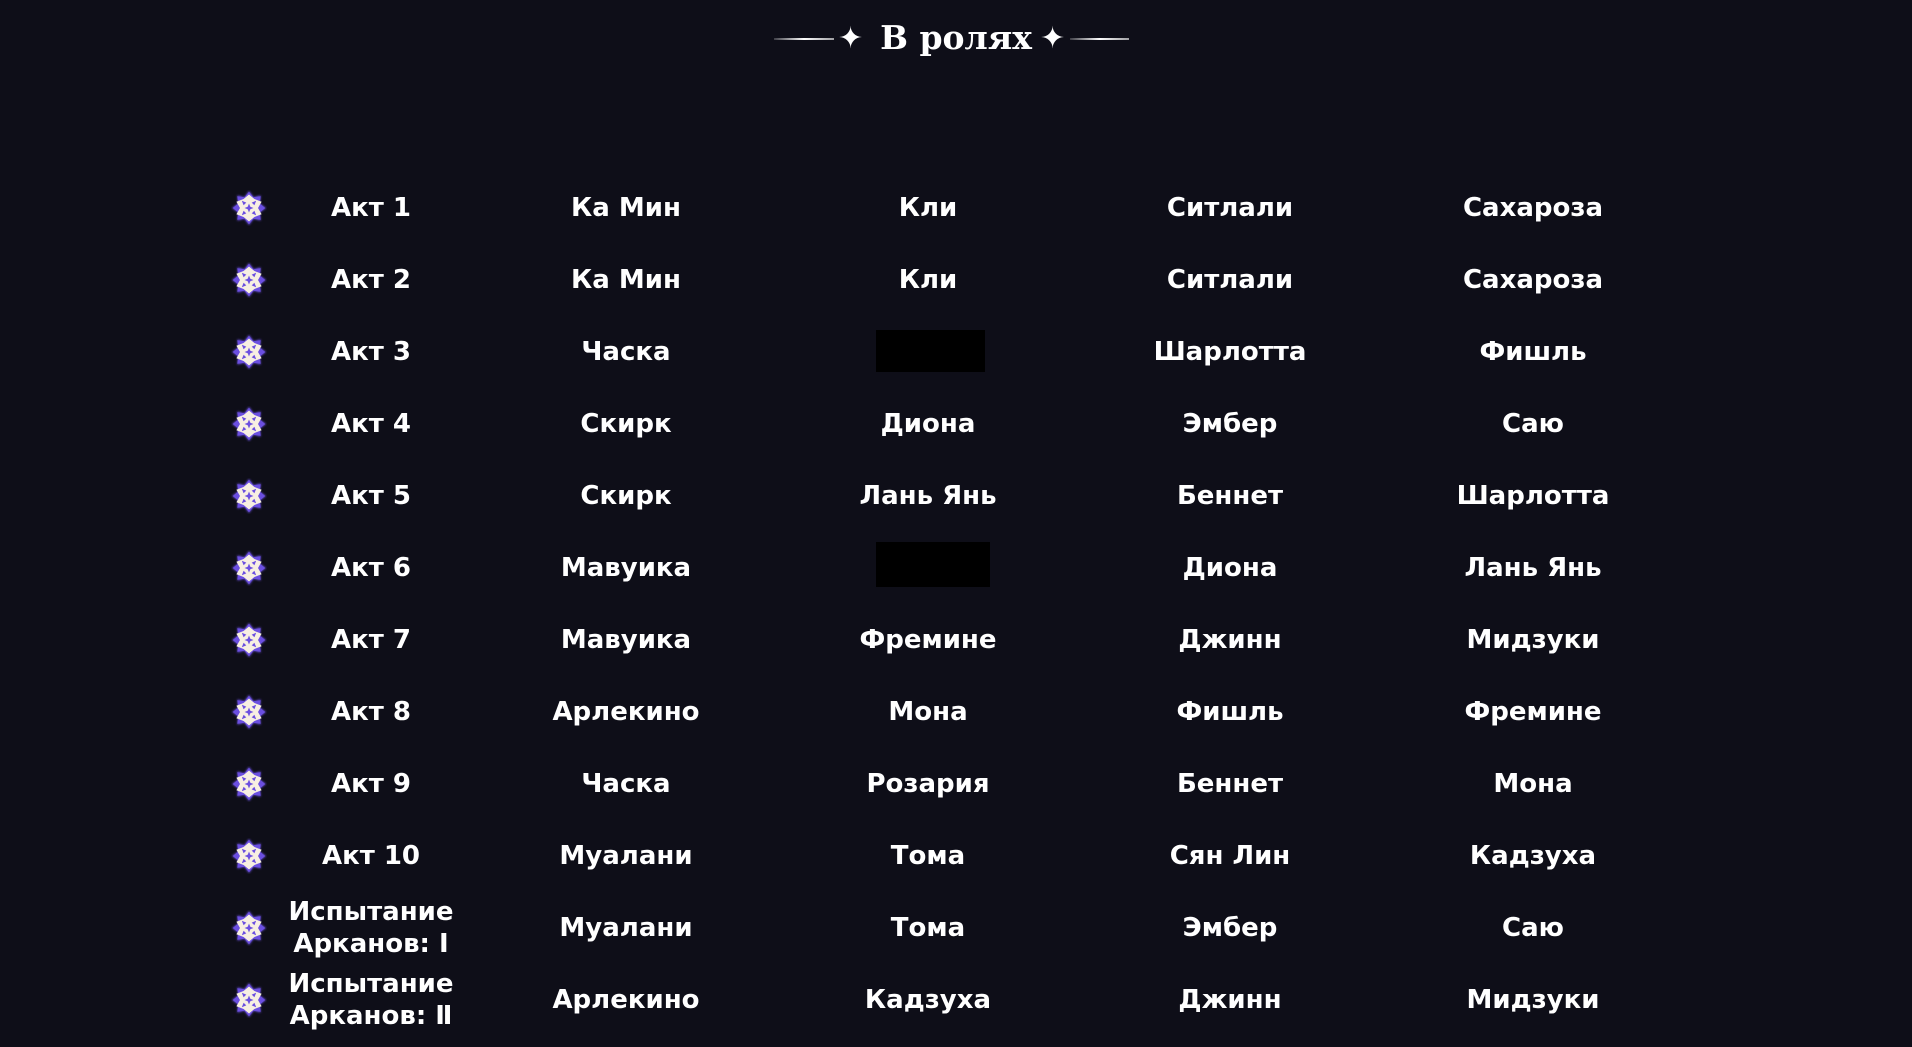  What do you see at coordinates (371, 424) in the screenshot?
I see `act-label: Акт 4` at bounding box center [371, 424].